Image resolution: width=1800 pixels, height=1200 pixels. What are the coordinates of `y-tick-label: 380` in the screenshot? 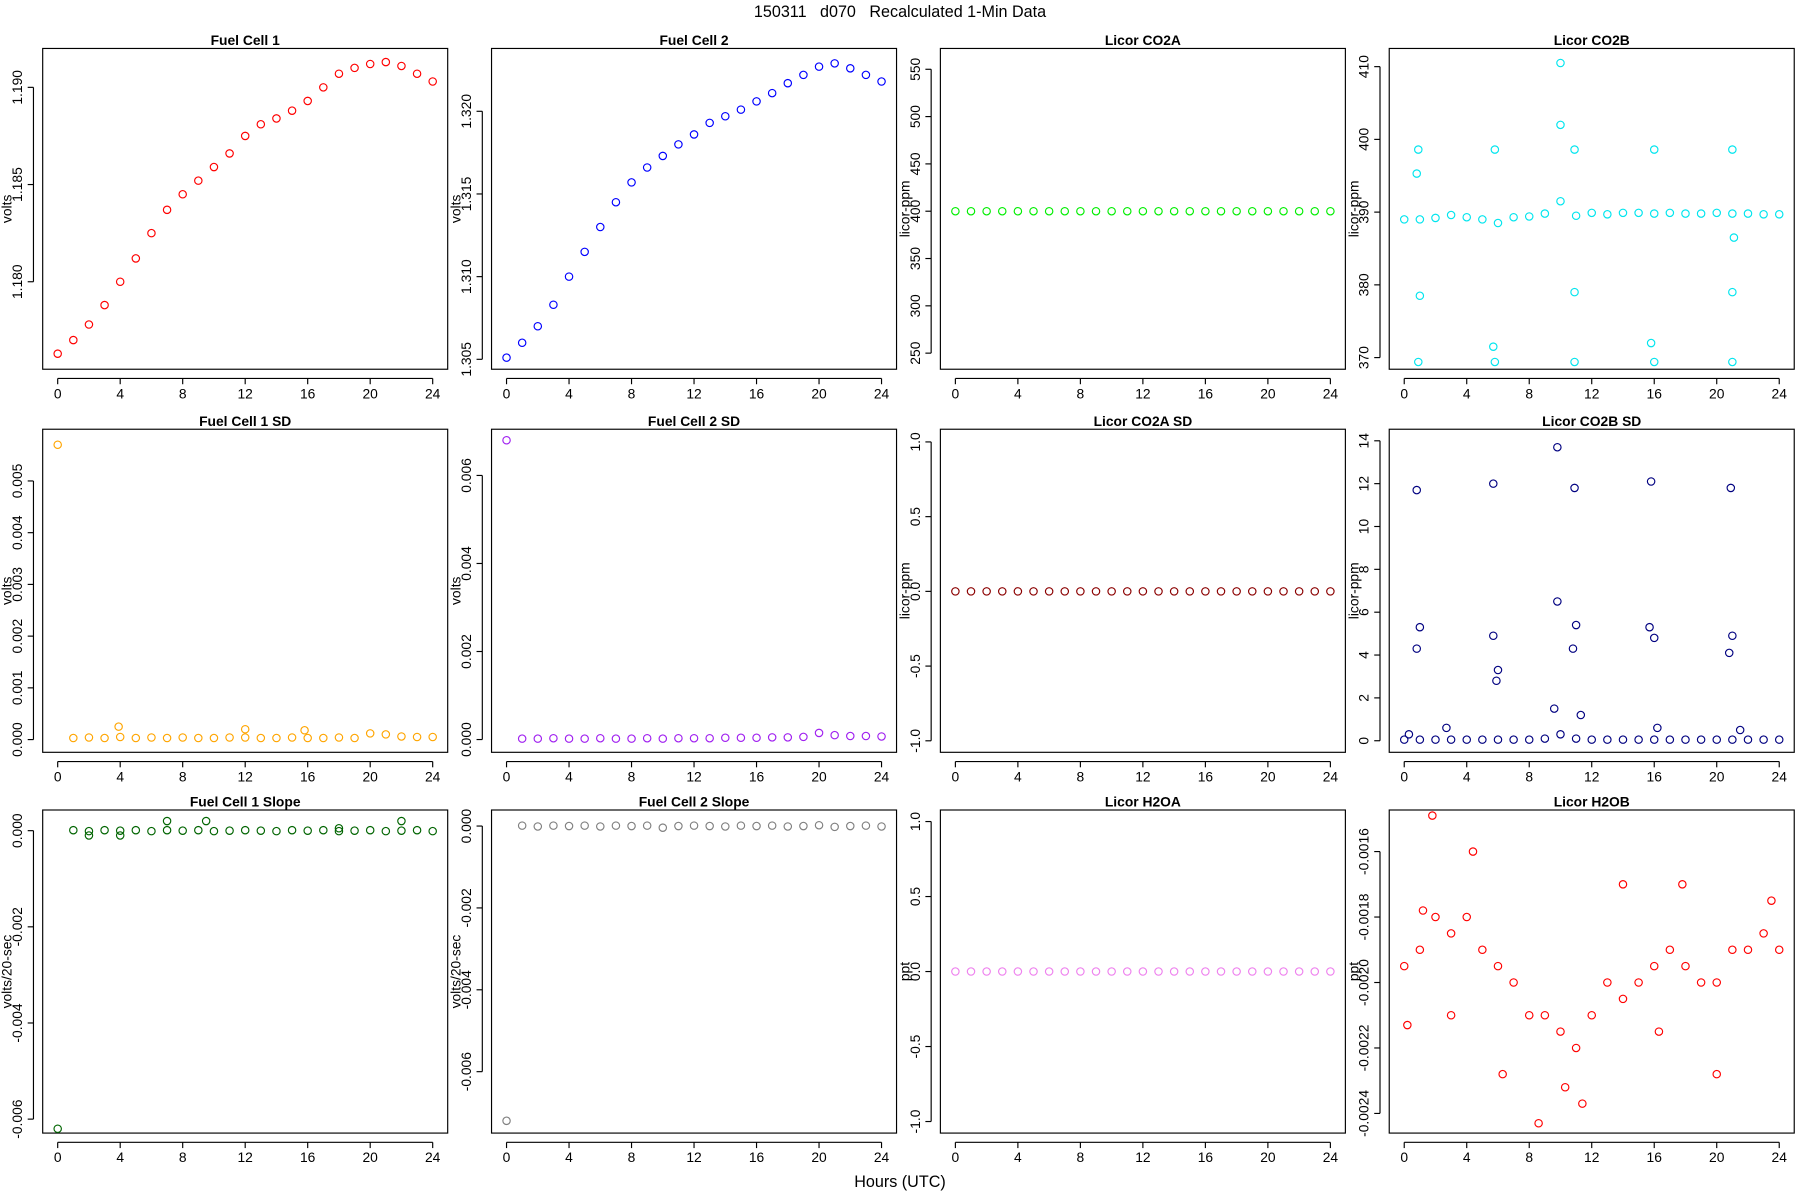 It's located at (1364, 284).